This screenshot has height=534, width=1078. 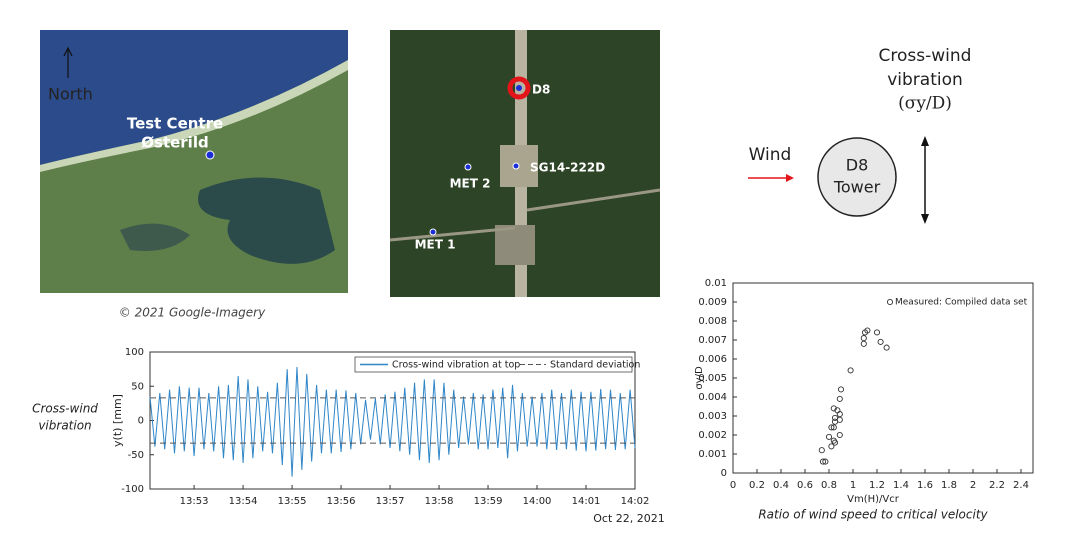 I want to click on plot-area, so click(x=883, y=378).